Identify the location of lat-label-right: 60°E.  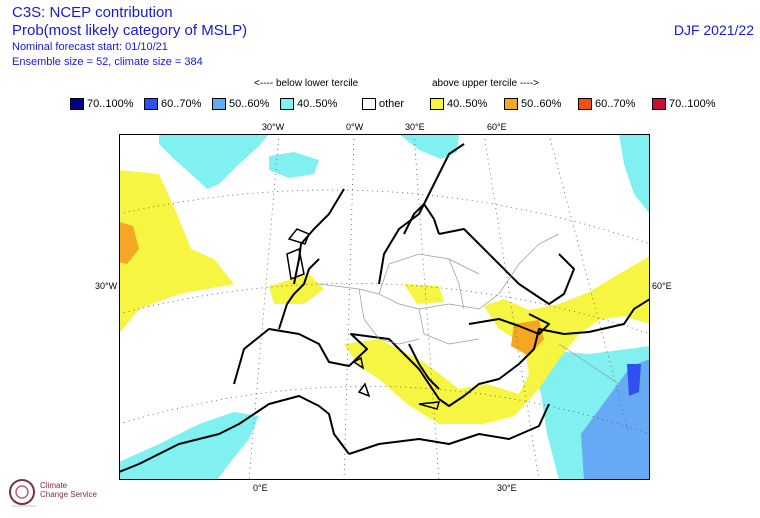
(662, 286).